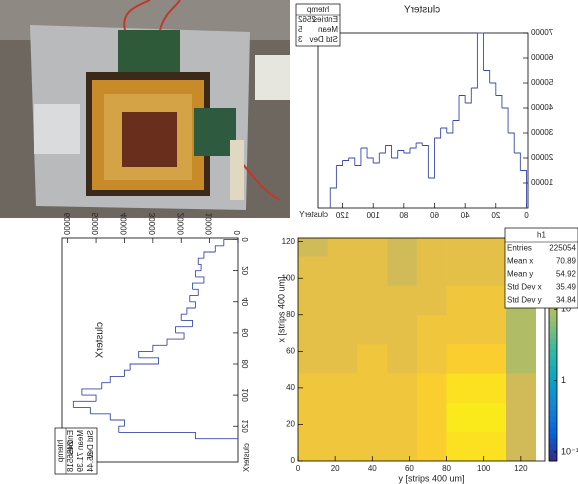  Describe the element at coordinates (70, 457) in the screenshot. I see `stats-value: 2456518` at that location.